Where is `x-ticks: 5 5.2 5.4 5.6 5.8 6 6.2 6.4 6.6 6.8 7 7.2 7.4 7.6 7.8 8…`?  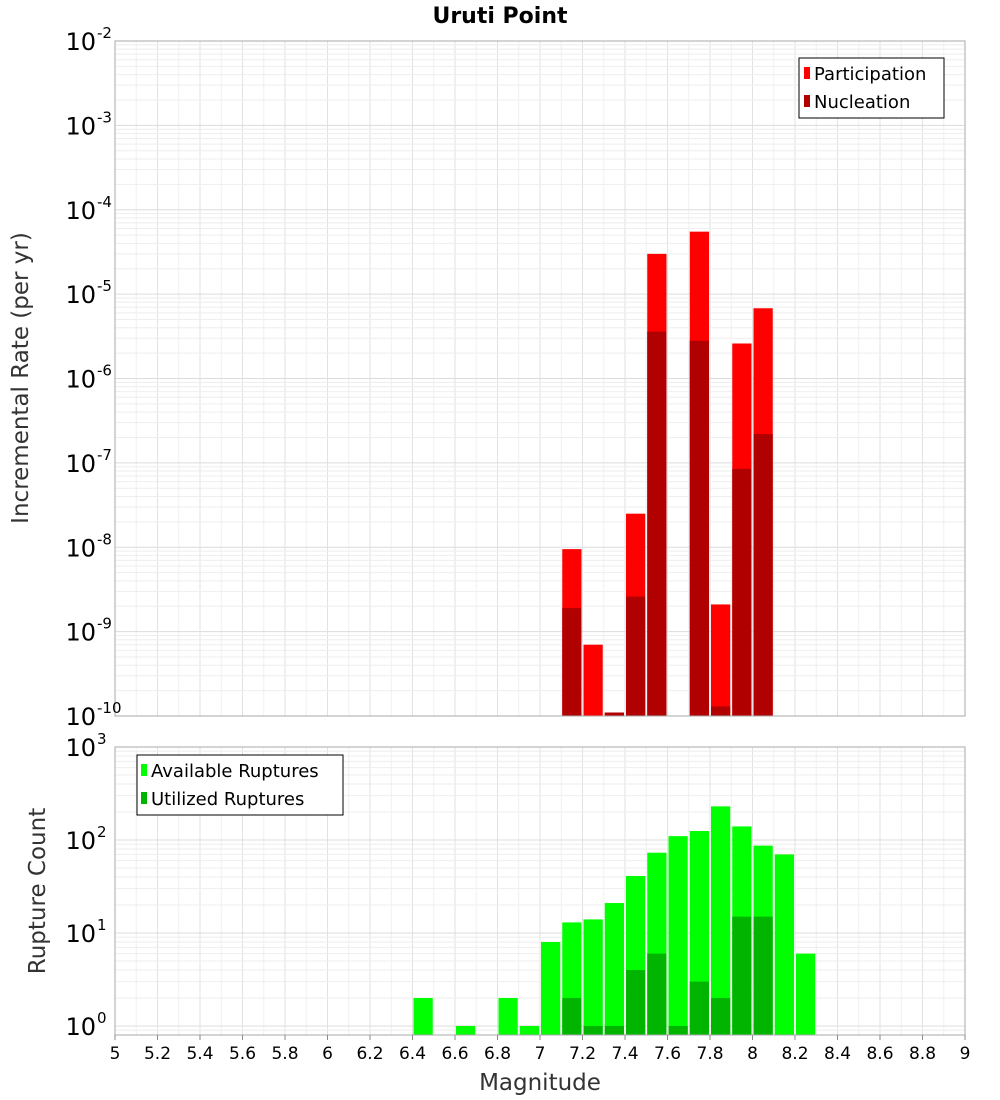 x-ticks: 5 5.2 5.4 5.6 5.8 6 6.2 6.4 6.6 6.8 7 7.2 7.4 7.6 7.8 8… is located at coordinates (540, 1049).